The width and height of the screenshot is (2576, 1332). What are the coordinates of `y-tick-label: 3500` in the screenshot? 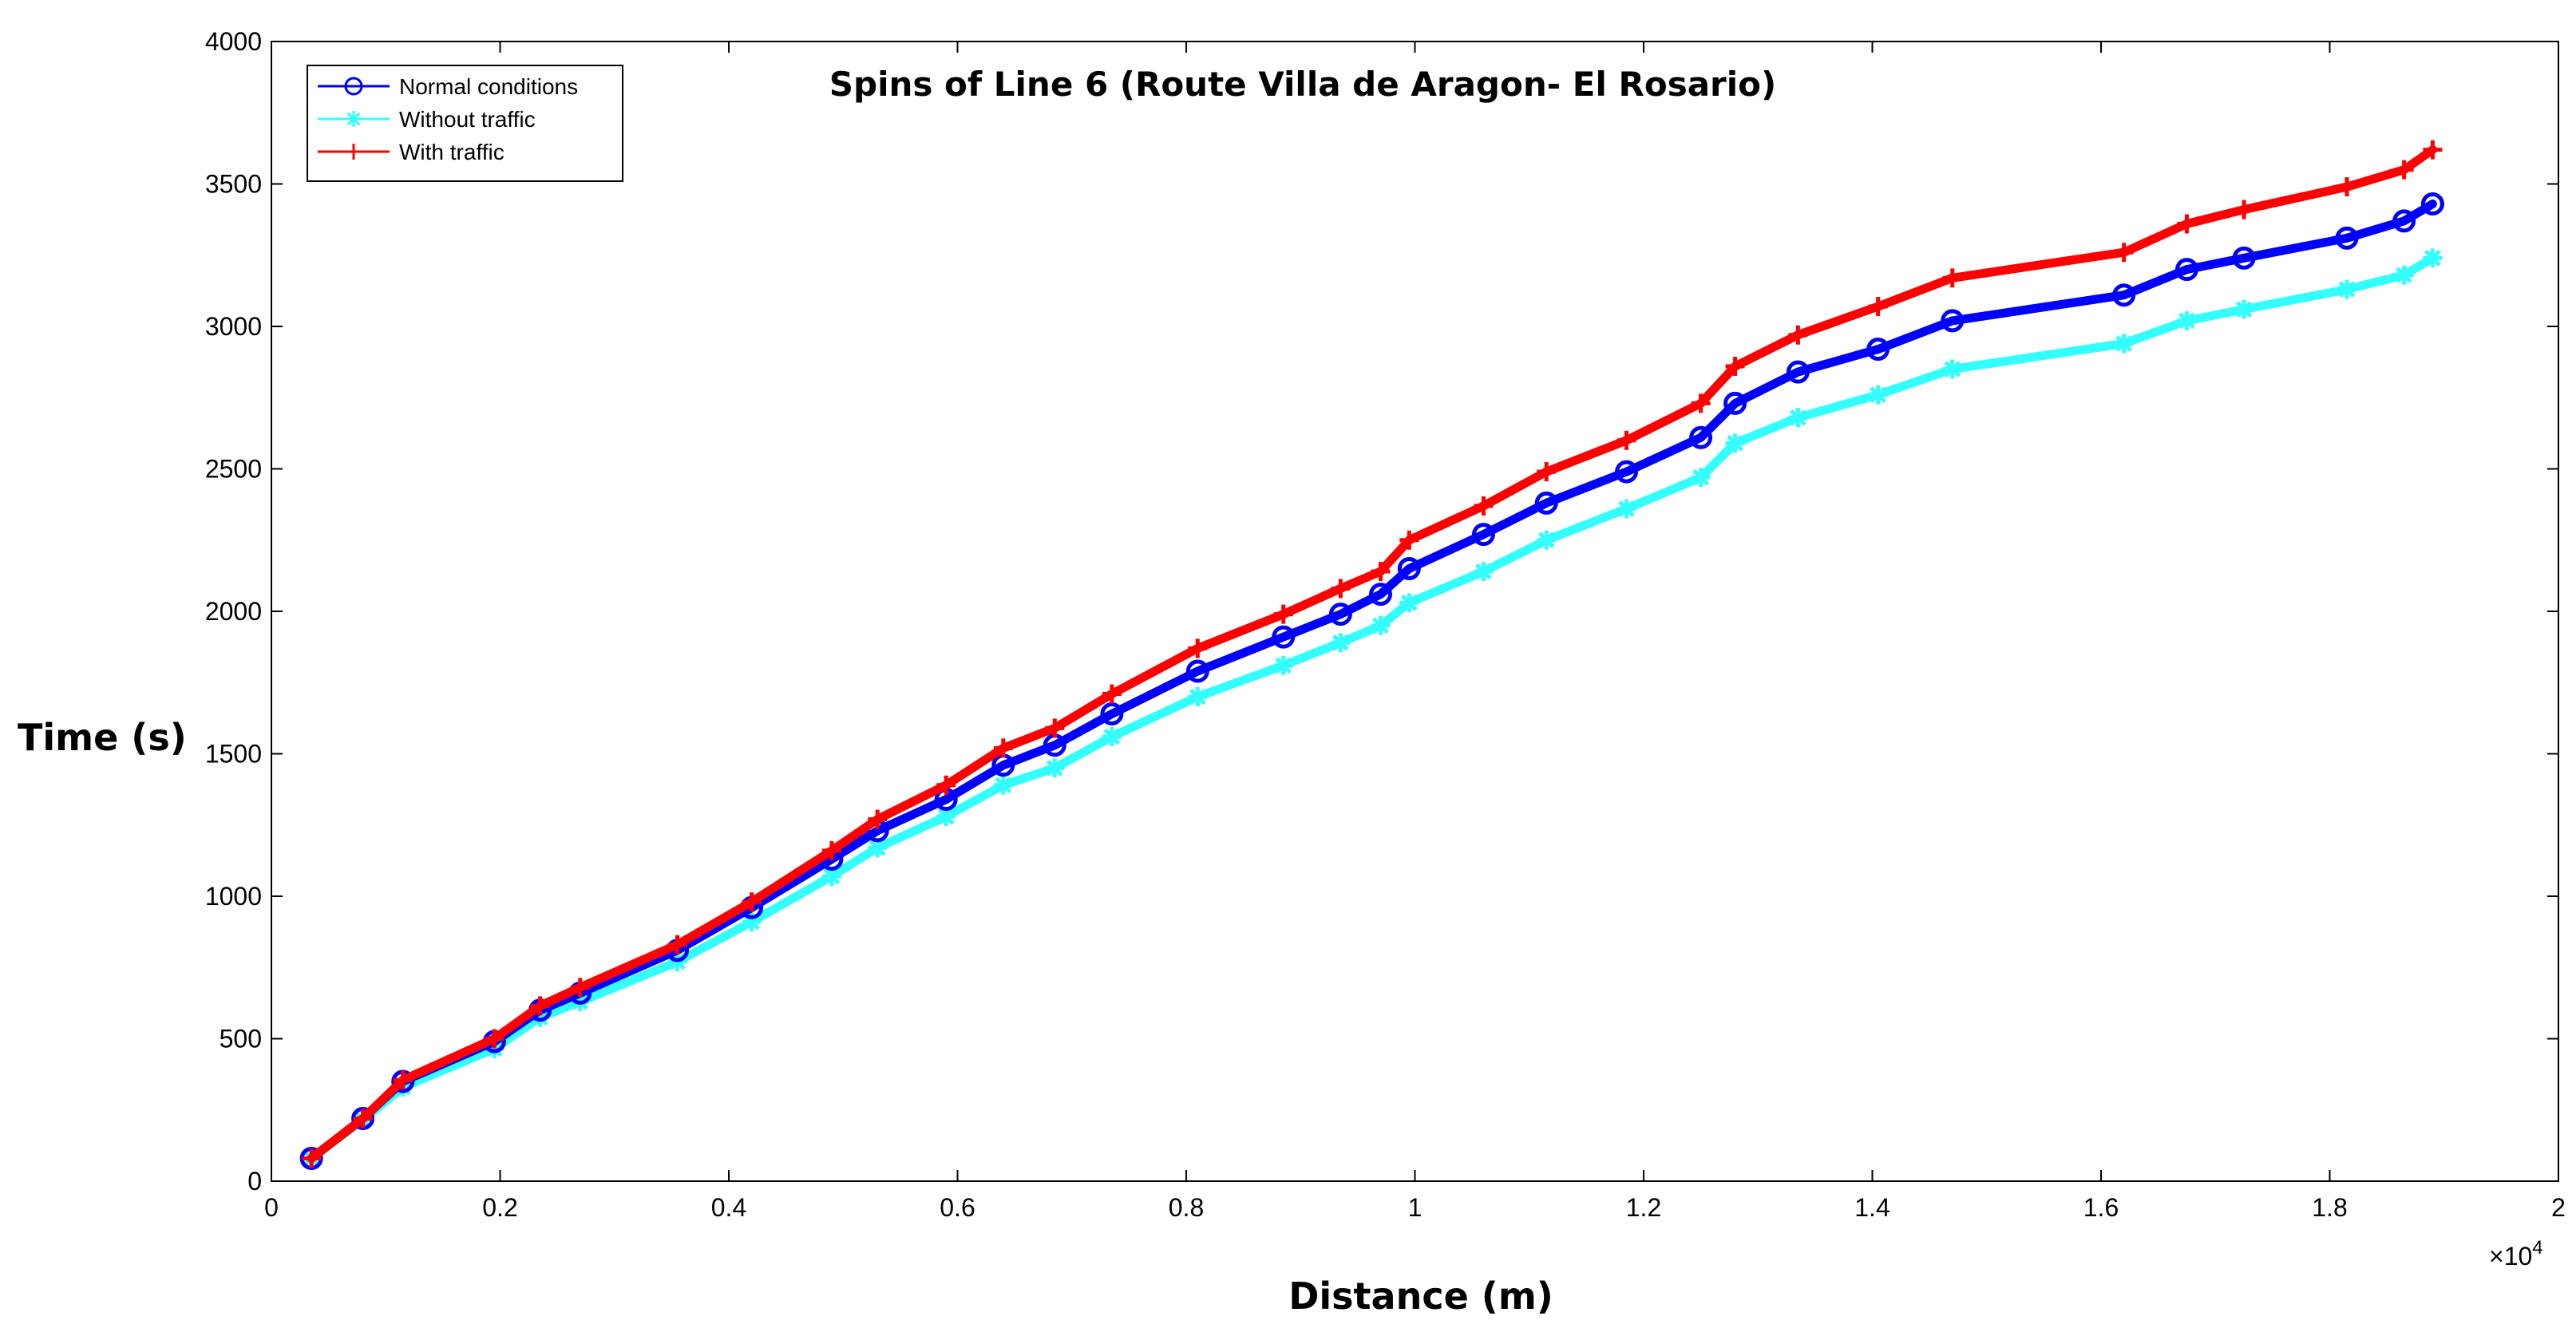 It's located at (234, 184).